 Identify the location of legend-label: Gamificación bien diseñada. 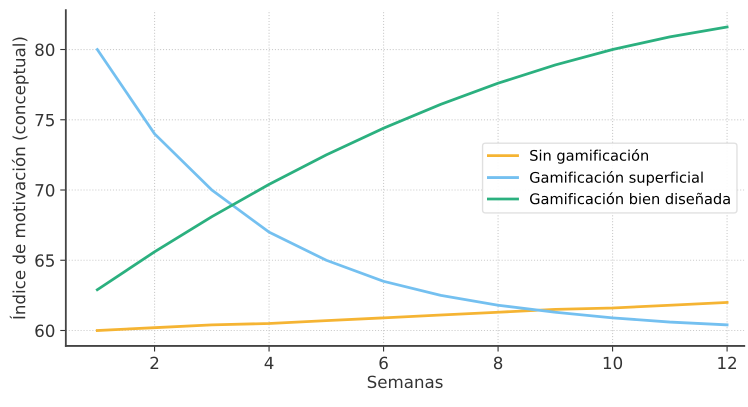
(630, 198).